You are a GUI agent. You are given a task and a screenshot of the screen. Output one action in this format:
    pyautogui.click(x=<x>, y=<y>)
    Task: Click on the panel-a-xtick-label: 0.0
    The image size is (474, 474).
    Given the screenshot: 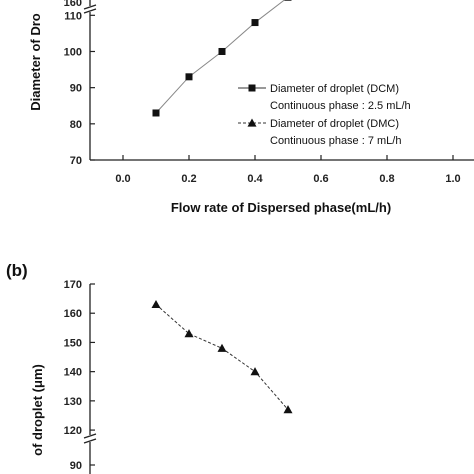 What is the action you would take?
    pyautogui.click(x=122, y=179)
    